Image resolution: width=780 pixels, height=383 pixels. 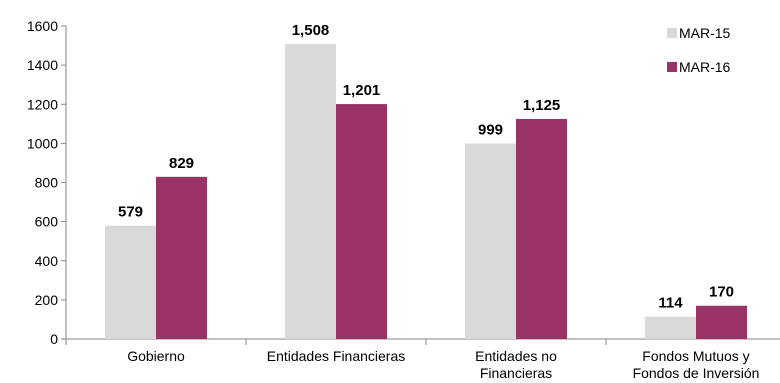 I want to click on x-category-label: Entidades Financieras, so click(x=336, y=356).